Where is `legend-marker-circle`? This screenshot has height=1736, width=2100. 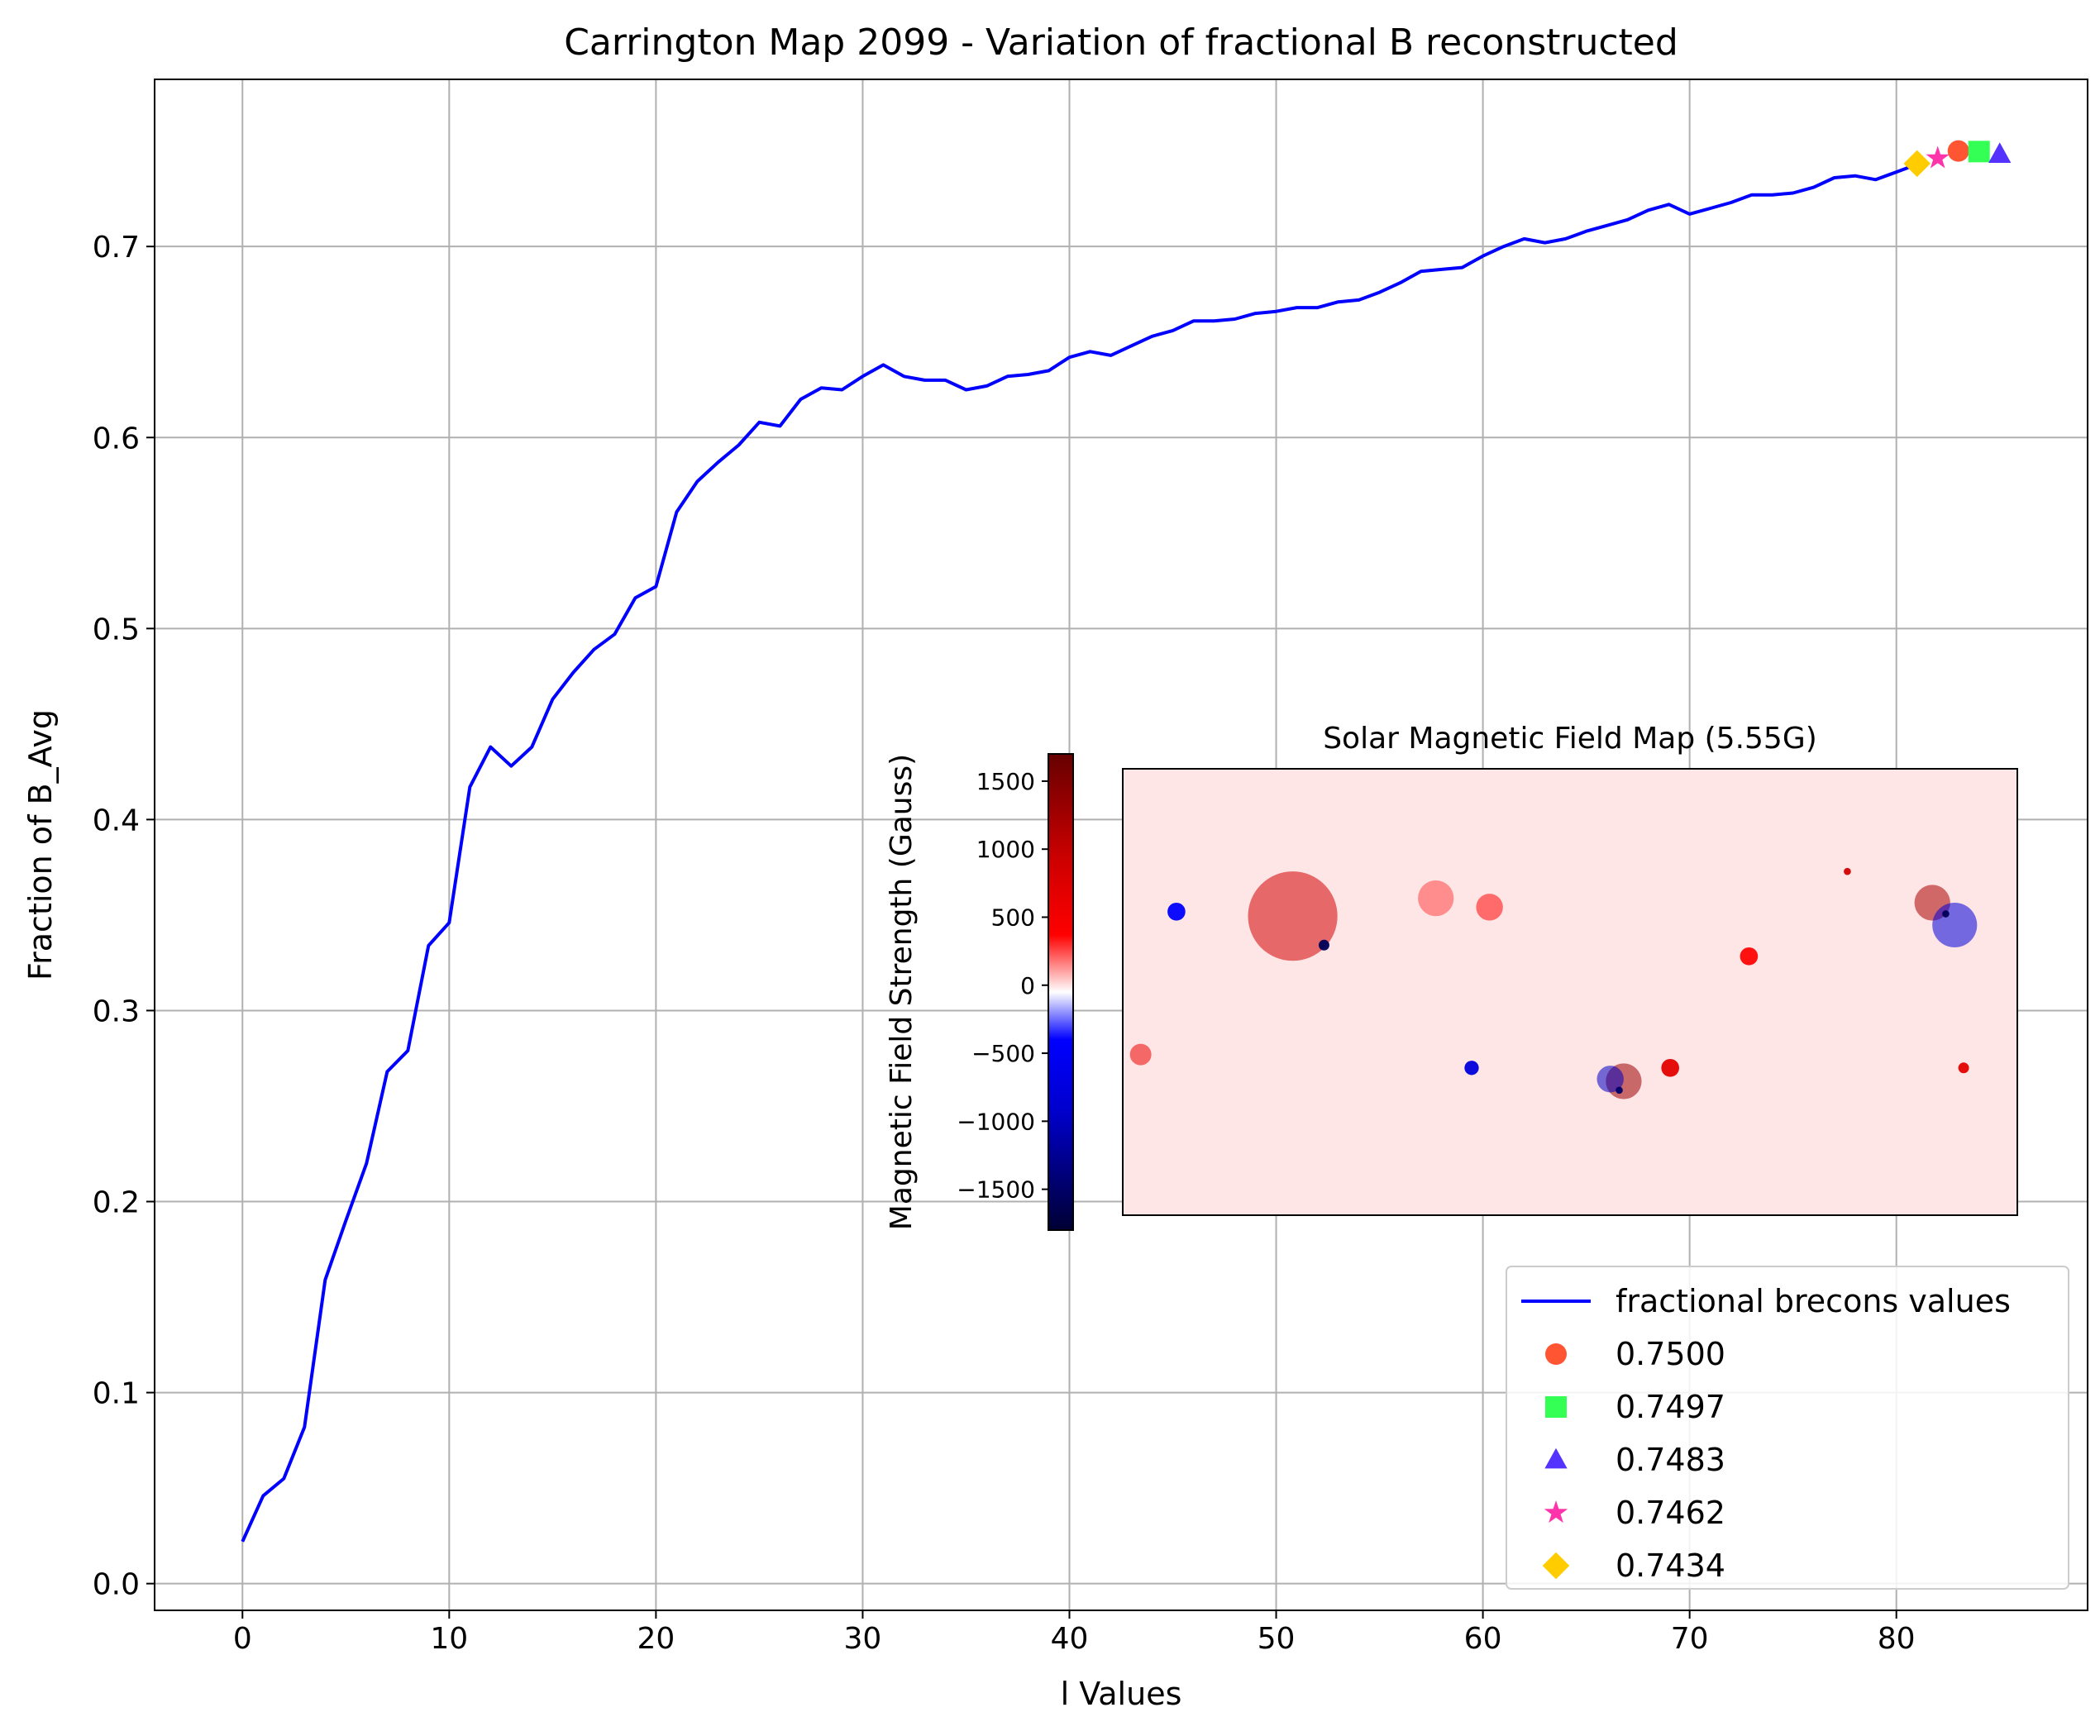
legend-marker-circle is located at coordinates (1556, 1354).